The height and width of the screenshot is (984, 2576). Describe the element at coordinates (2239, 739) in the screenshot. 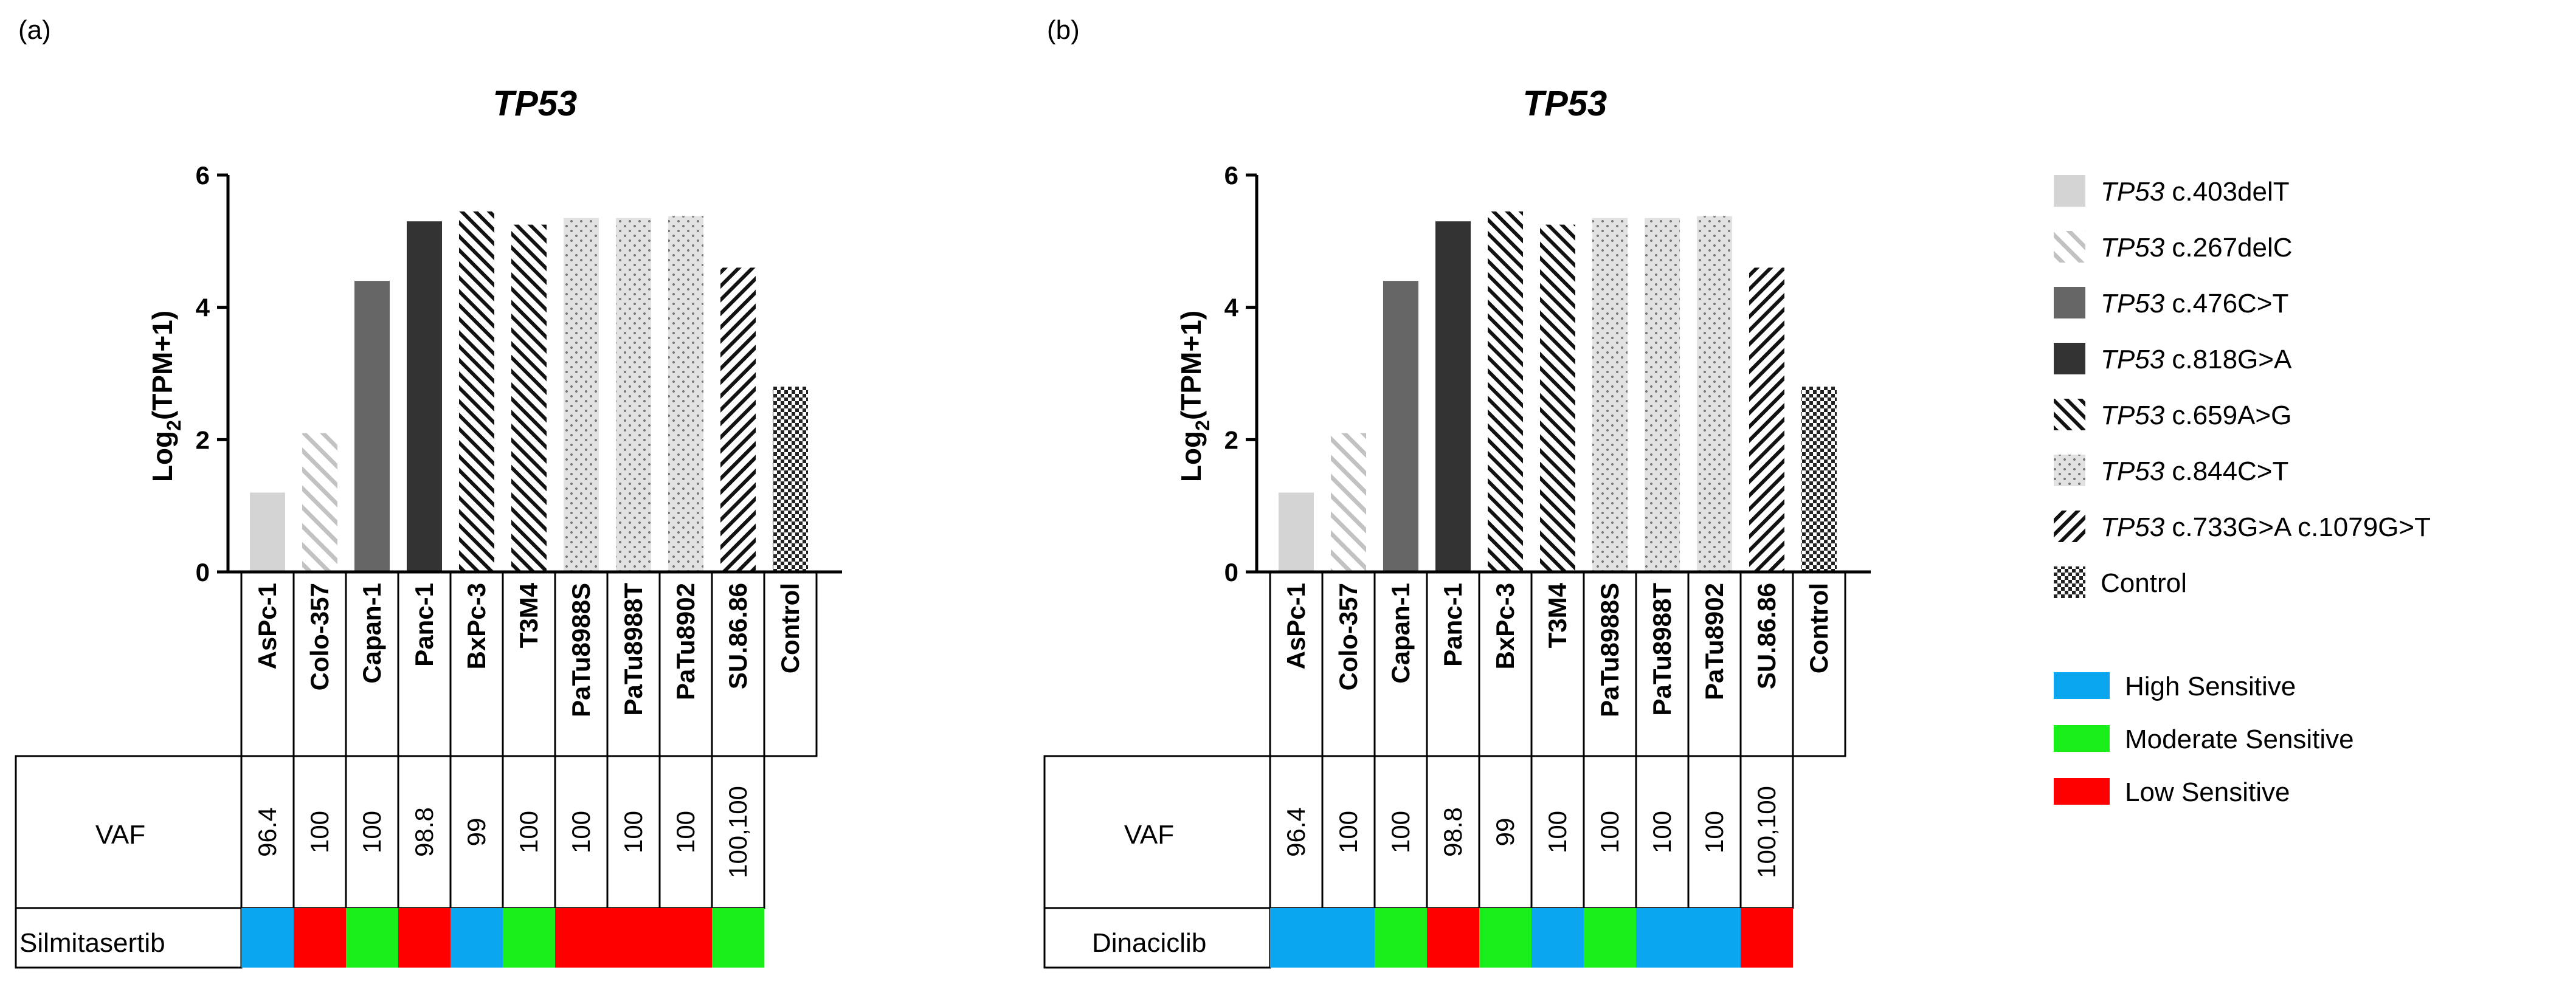

I see `legend-label: Moderate Sensitive` at that location.